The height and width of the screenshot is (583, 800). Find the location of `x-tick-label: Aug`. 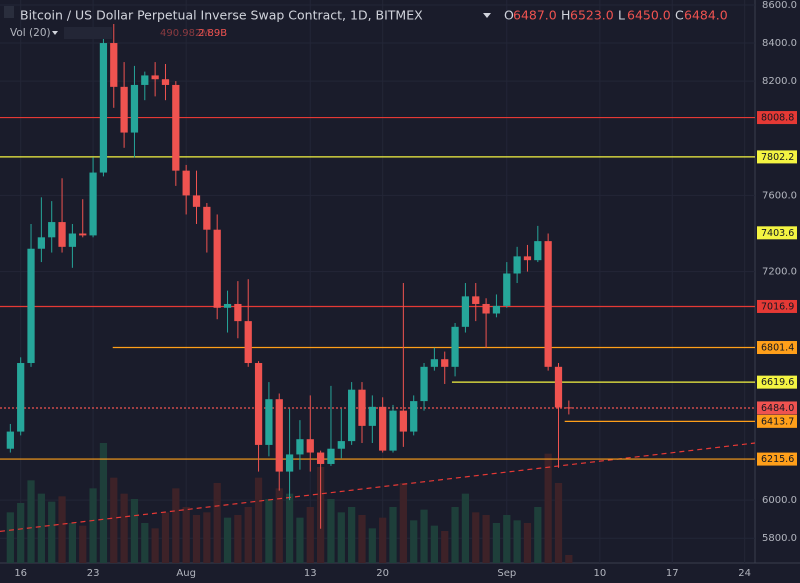

x-tick-label: Aug is located at coordinates (186, 573).